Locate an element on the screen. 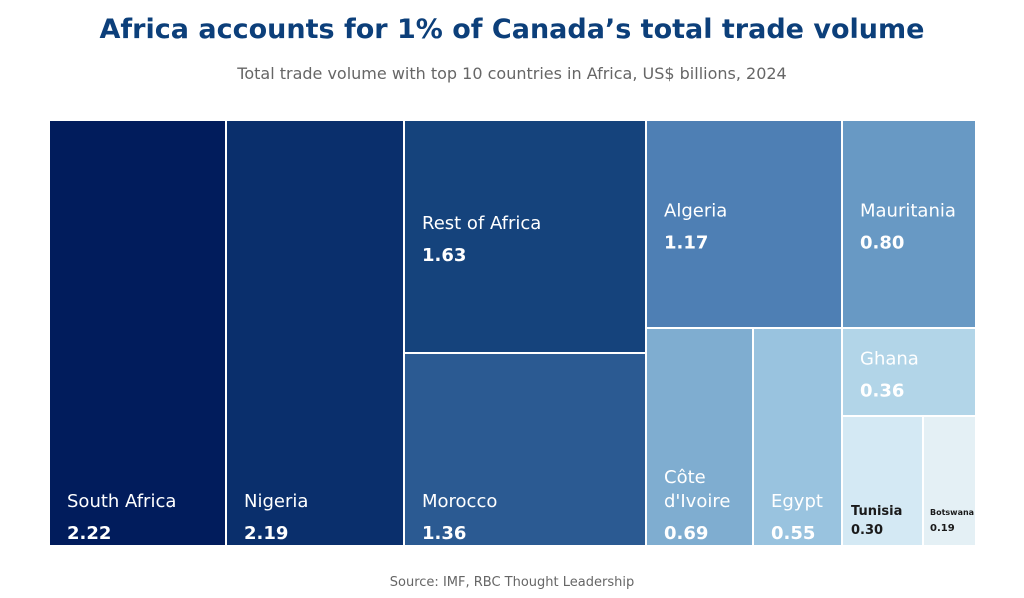  tile-label-mauritania: Mauritania is located at coordinates (908, 210).